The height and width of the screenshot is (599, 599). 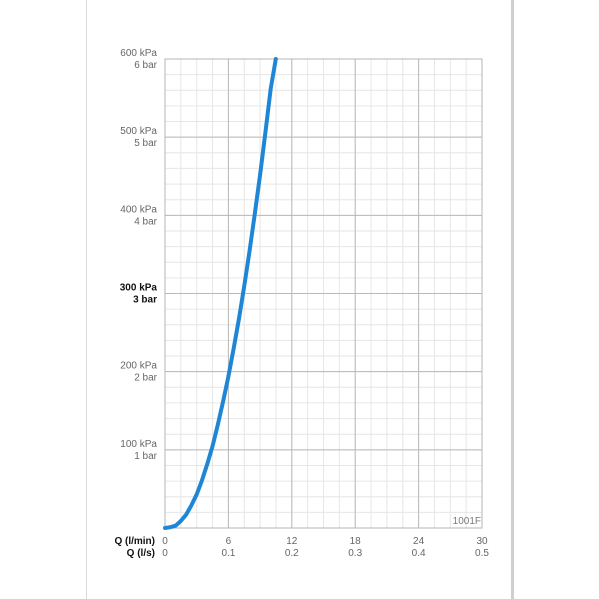 What do you see at coordinates (86, 299) in the screenshot?
I see `page-border-left` at bounding box center [86, 299].